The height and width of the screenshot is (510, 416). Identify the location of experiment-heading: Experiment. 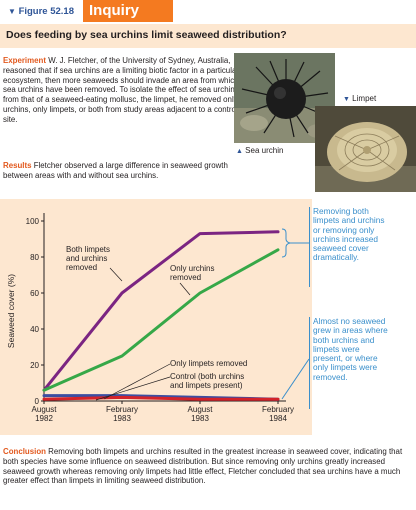
(24, 60).